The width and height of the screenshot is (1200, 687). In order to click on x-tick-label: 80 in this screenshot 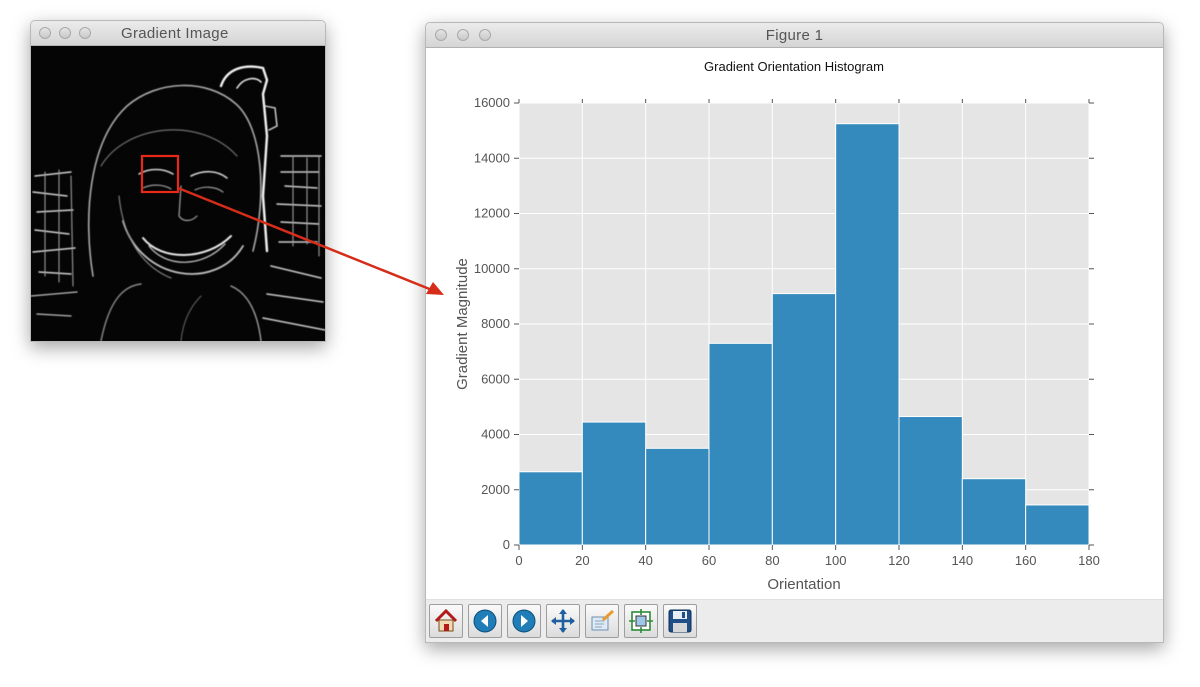, I will do `click(772, 560)`.